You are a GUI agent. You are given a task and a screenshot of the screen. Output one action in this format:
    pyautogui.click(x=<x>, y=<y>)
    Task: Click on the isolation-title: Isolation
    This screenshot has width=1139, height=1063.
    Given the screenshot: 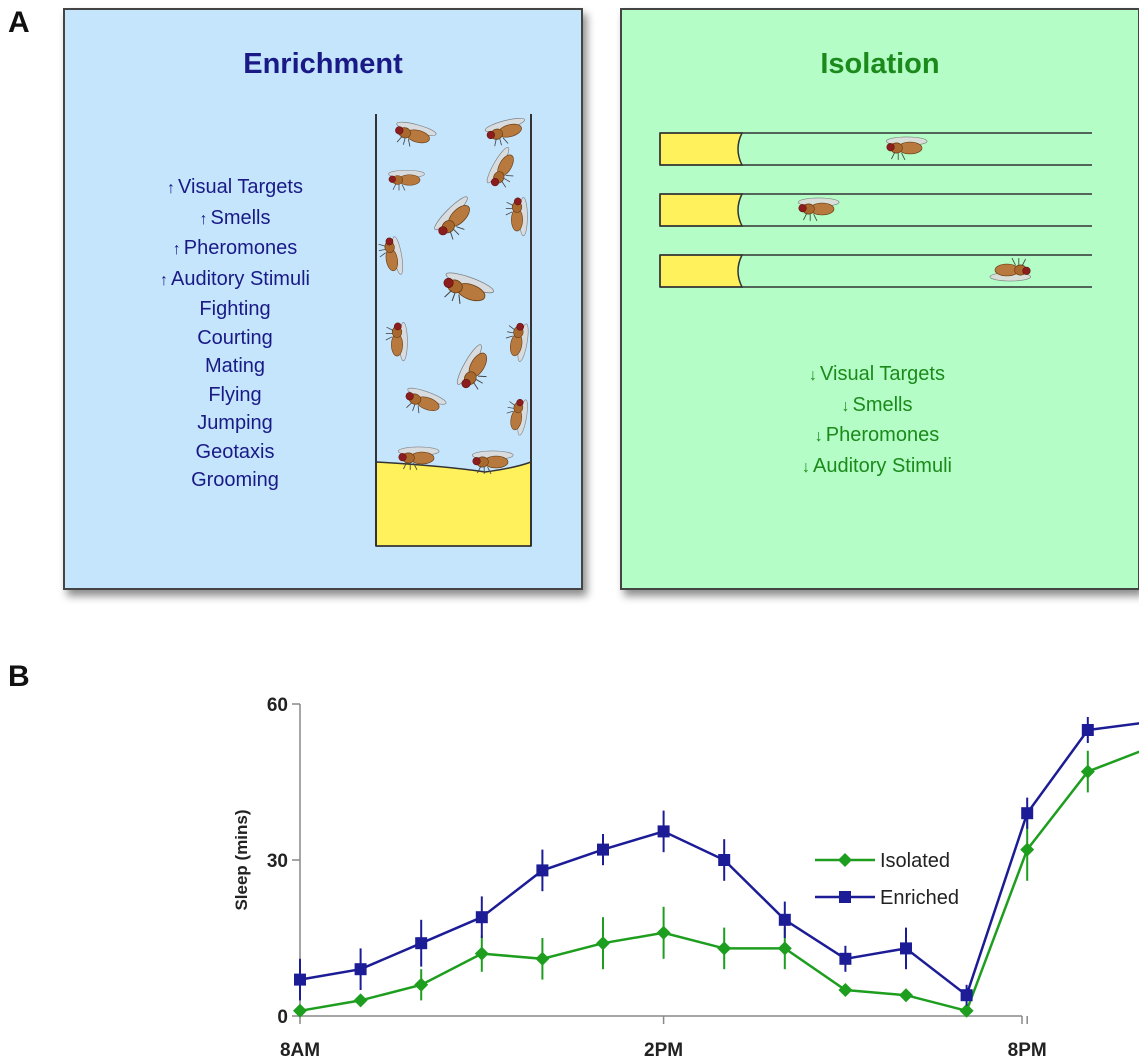 What is the action you would take?
    pyautogui.click(x=880, y=64)
    